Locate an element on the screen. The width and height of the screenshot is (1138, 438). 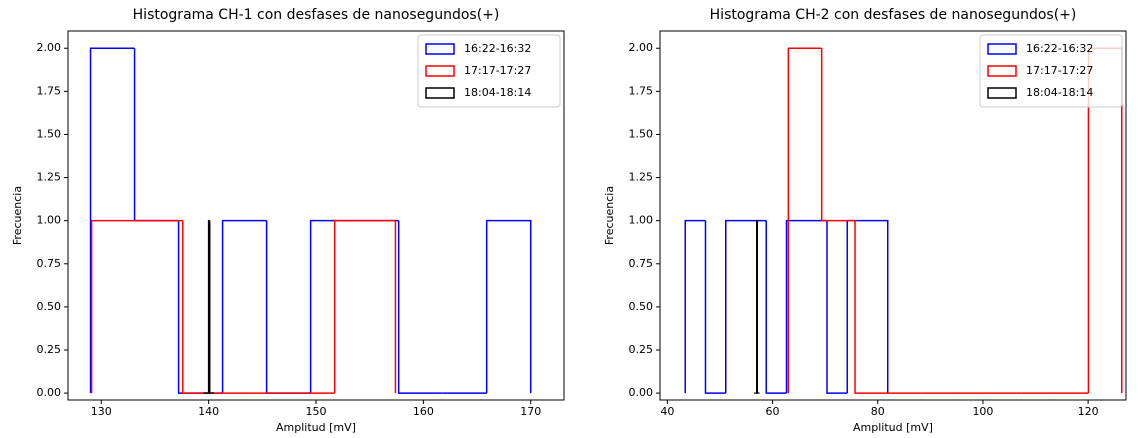
x-tick-label: 160 is located at coordinates (423, 411).